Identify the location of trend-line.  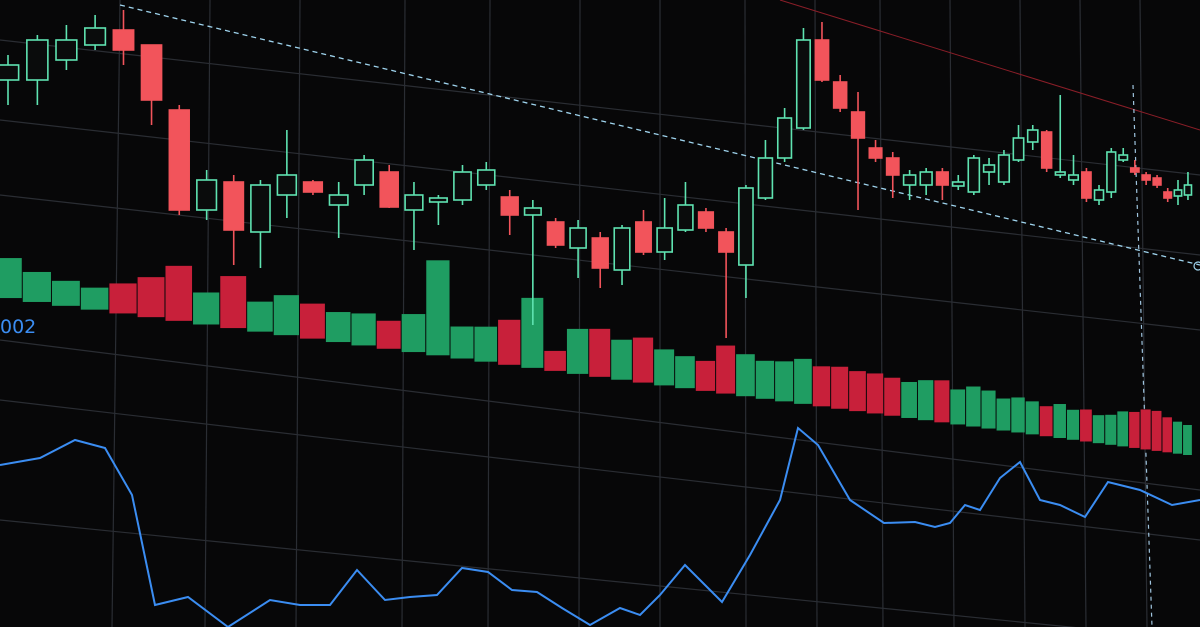
(989, 65).